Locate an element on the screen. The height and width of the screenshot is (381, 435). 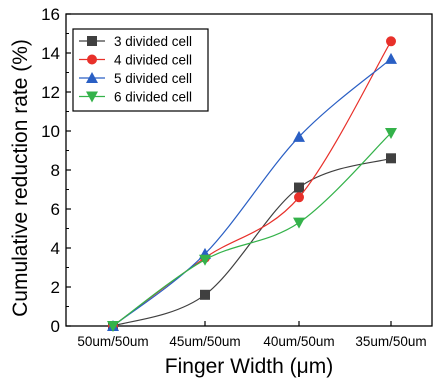
y-tick-label: 16 is located at coordinates (50, 14).